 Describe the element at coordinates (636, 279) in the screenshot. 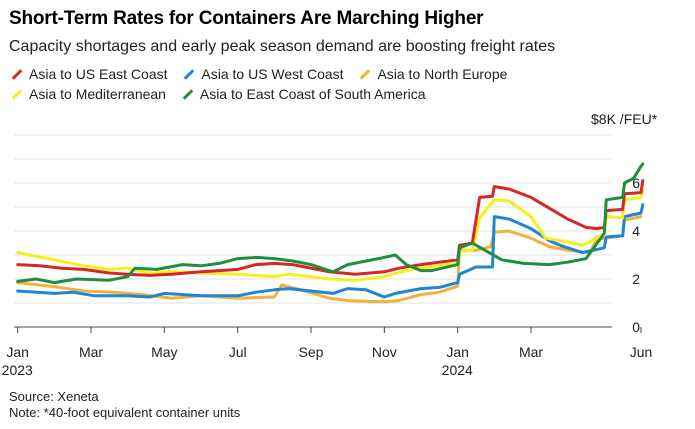

I see `y-tick-label: 2` at that location.